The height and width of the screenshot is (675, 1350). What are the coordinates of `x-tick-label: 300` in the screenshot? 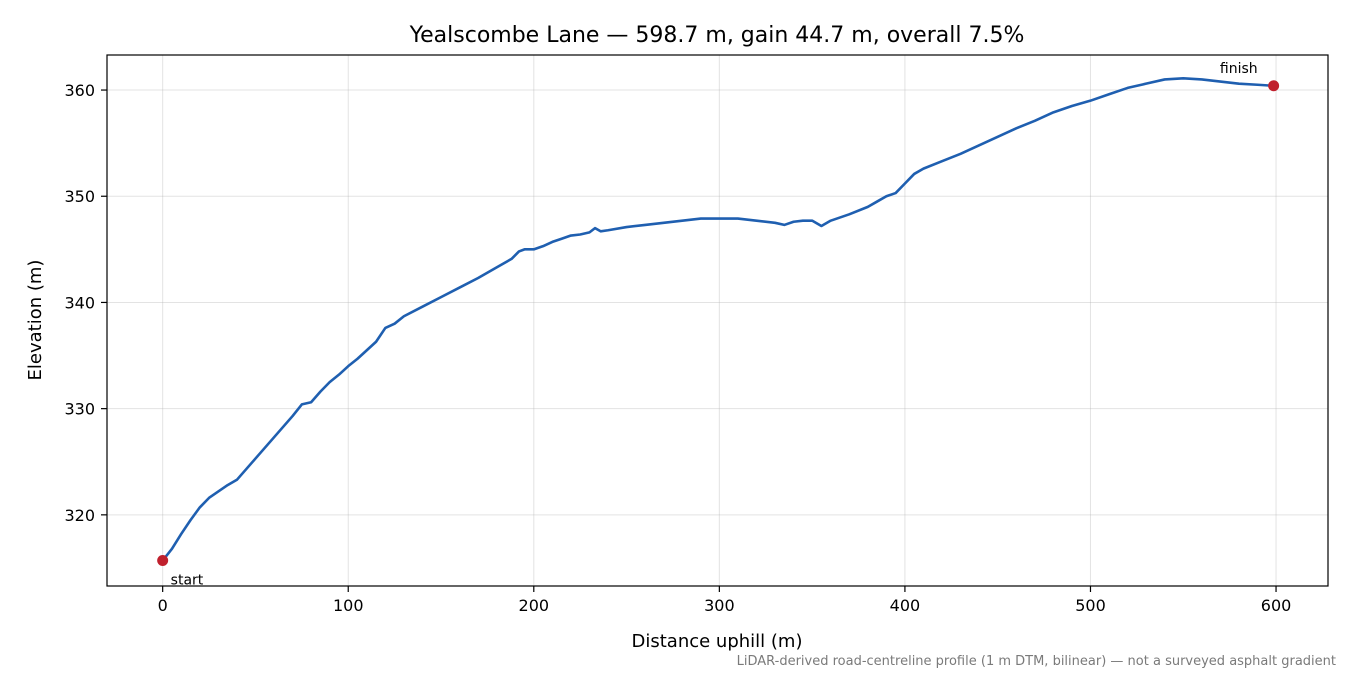 It's located at (719, 605).